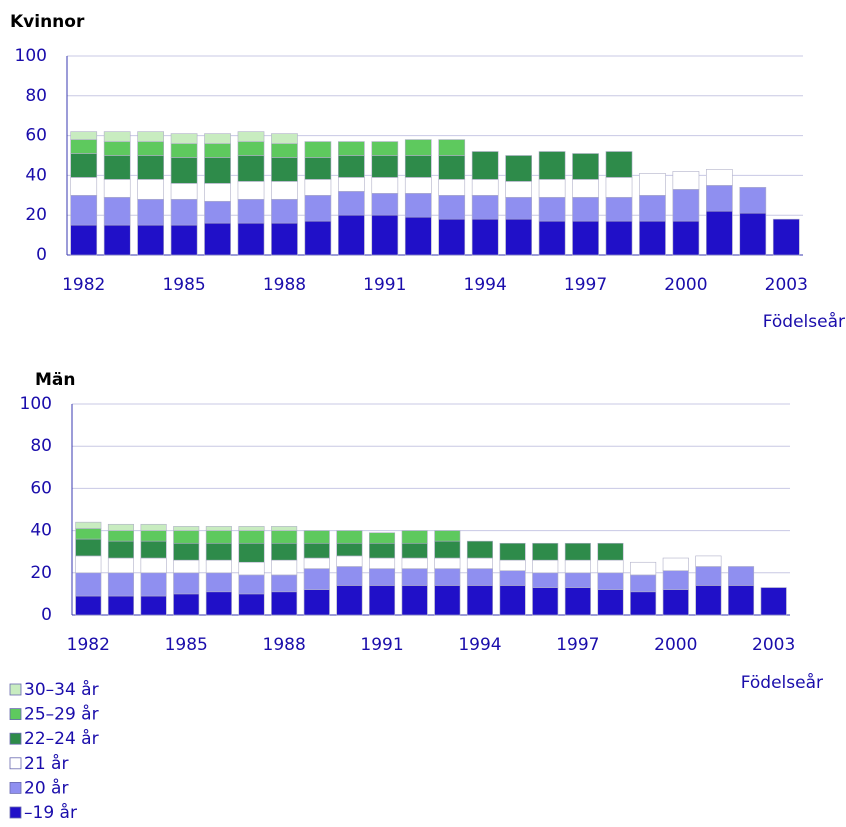 The height and width of the screenshot is (827, 846). I want to click on x-tick-label: 1982, so click(88, 645).